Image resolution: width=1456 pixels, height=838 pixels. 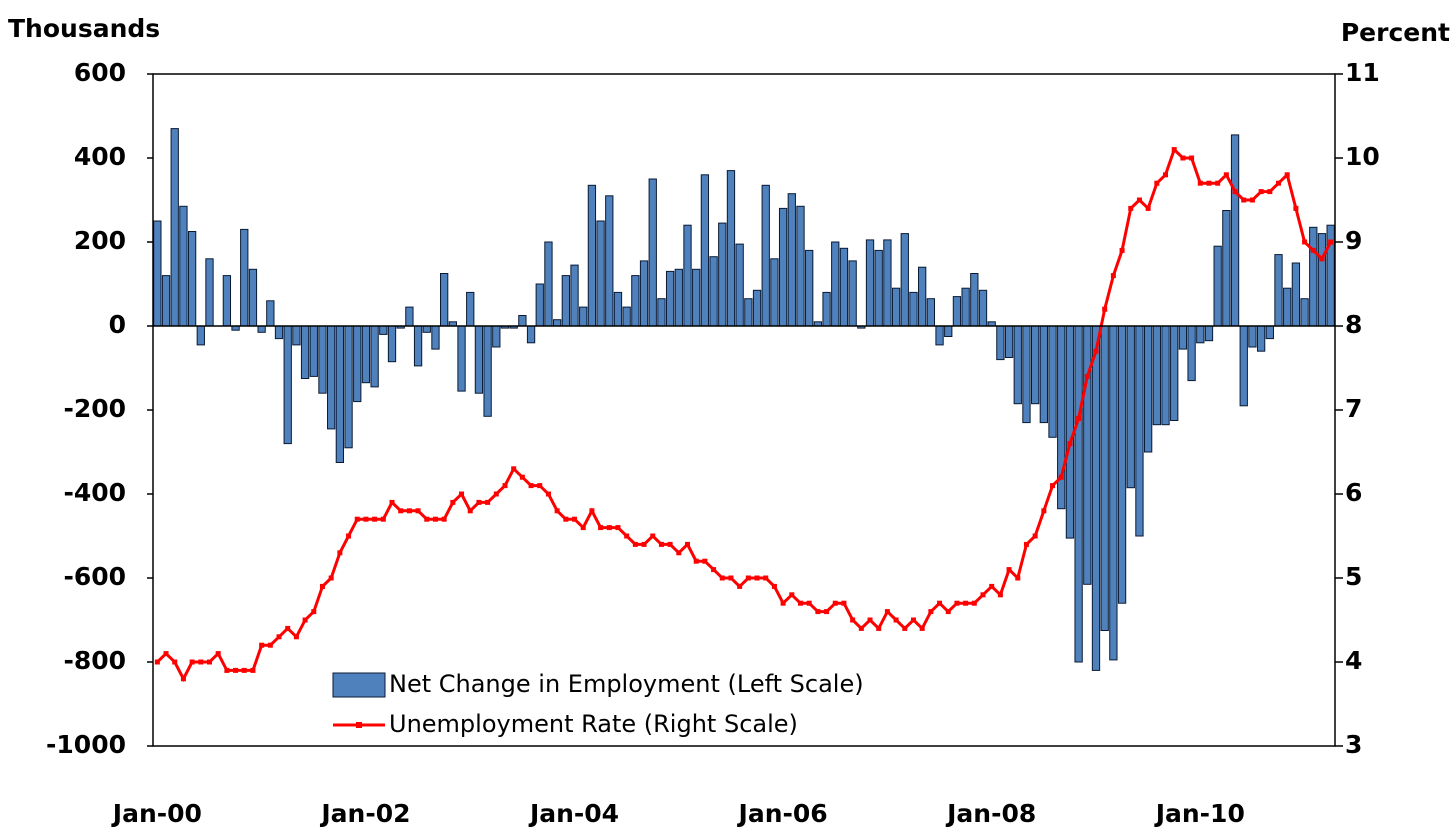 What do you see at coordinates (1199, 813) in the screenshot?
I see `x-tick-label: Jan-10` at bounding box center [1199, 813].